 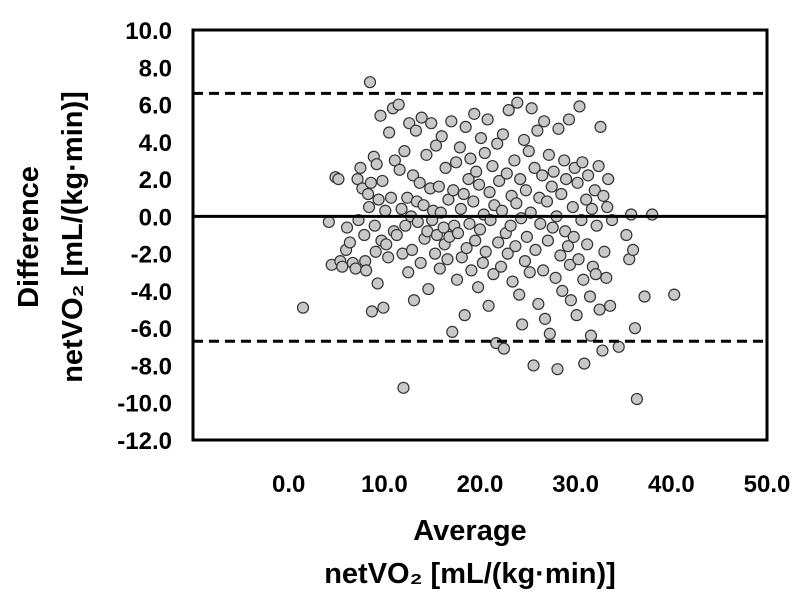 I want to click on x-tick-label: 0.0, so click(x=288, y=484).